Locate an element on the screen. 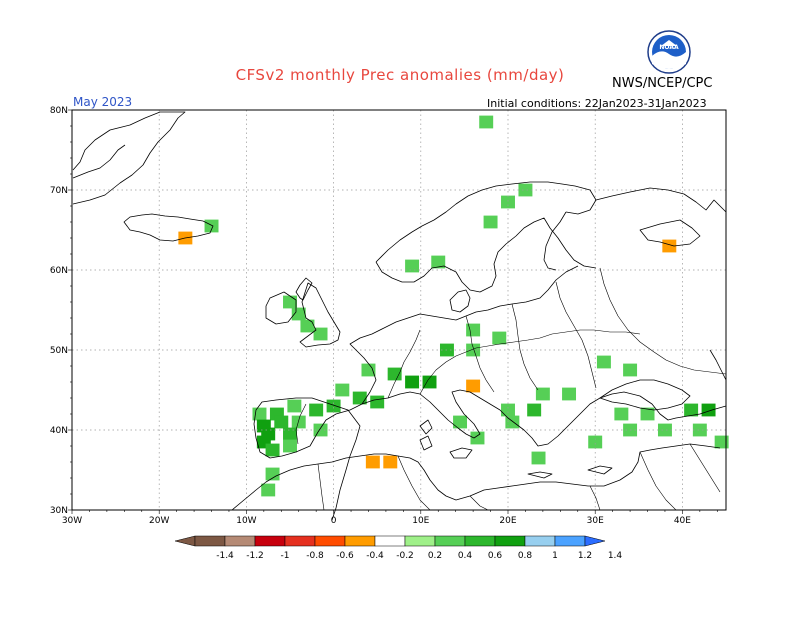  legend-label: -0.2 is located at coordinates (405, 556).